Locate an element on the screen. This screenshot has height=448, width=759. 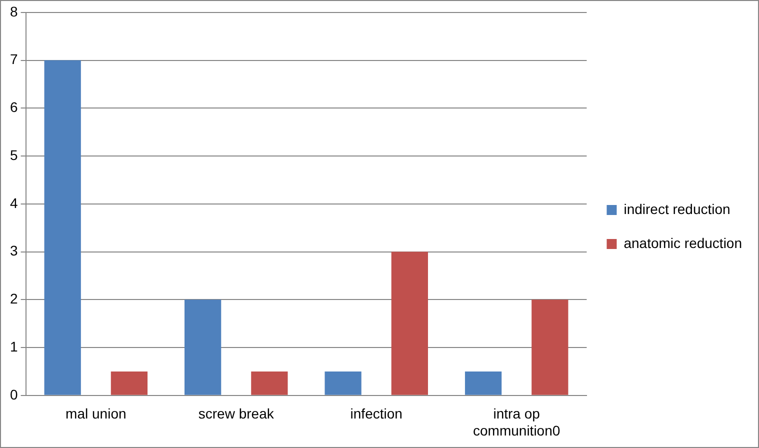
y-tick-label: 2 is located at coordinates (14, 298).